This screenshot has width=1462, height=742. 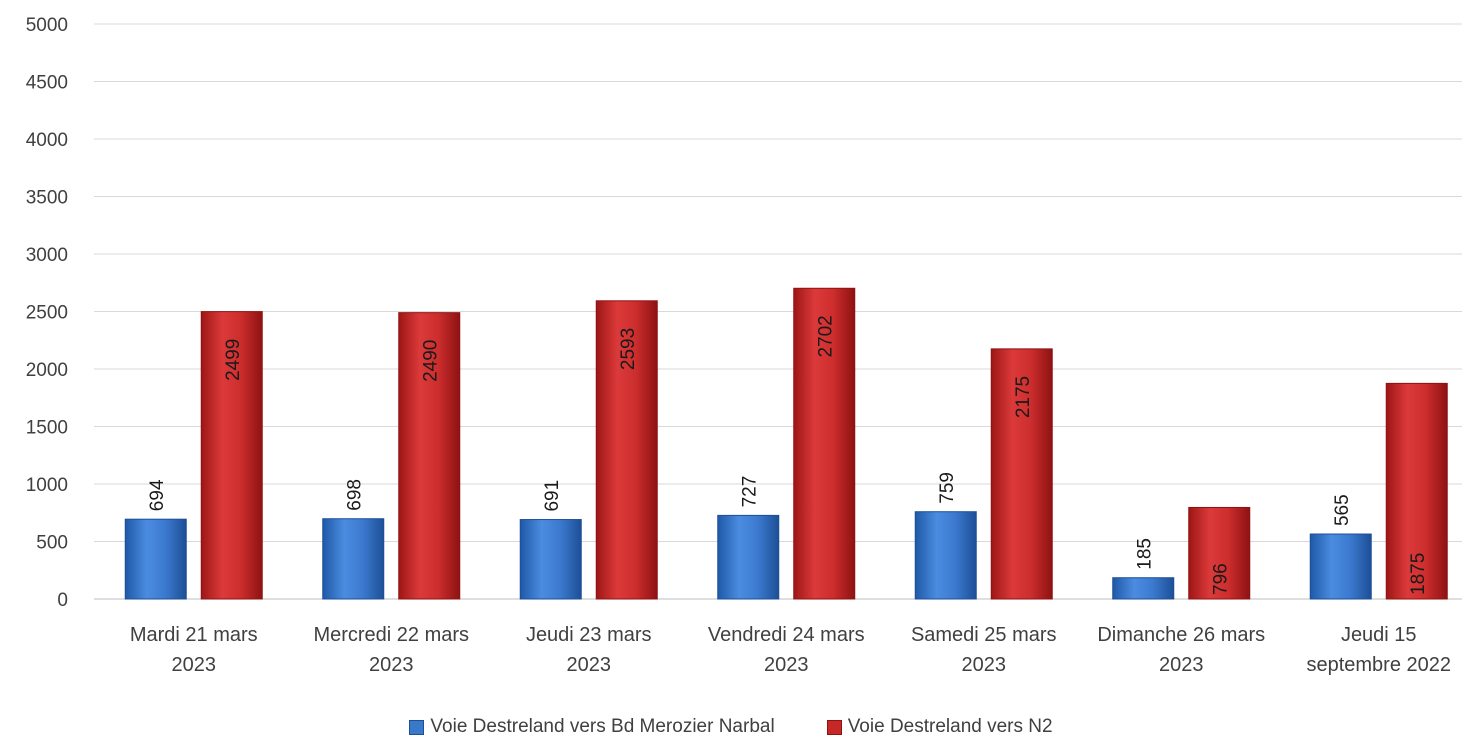 What do you see at coordinates (47, 255) in the screenshot?
I see `y-tick-label-3000: 3000` at bounding box center [47, 255].